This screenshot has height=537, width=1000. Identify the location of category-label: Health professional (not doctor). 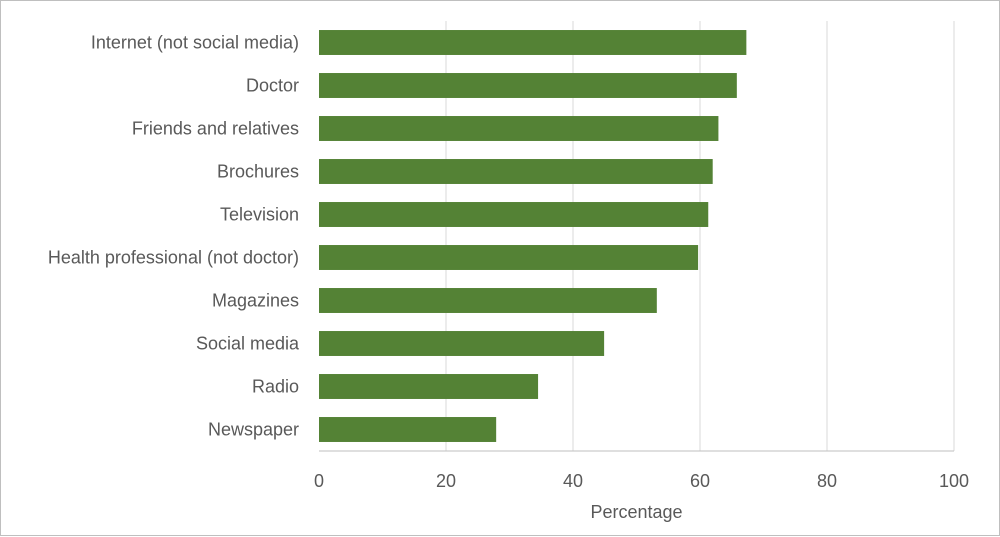
(173, 258).